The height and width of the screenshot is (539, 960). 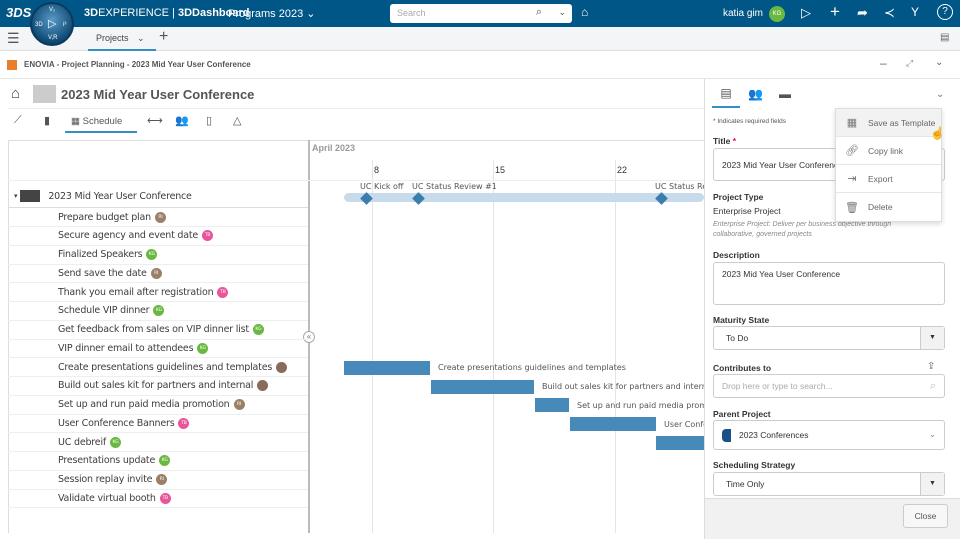 I want to click on task-row: VIP dinner email to attendees KG, so click(x=158, y=349).